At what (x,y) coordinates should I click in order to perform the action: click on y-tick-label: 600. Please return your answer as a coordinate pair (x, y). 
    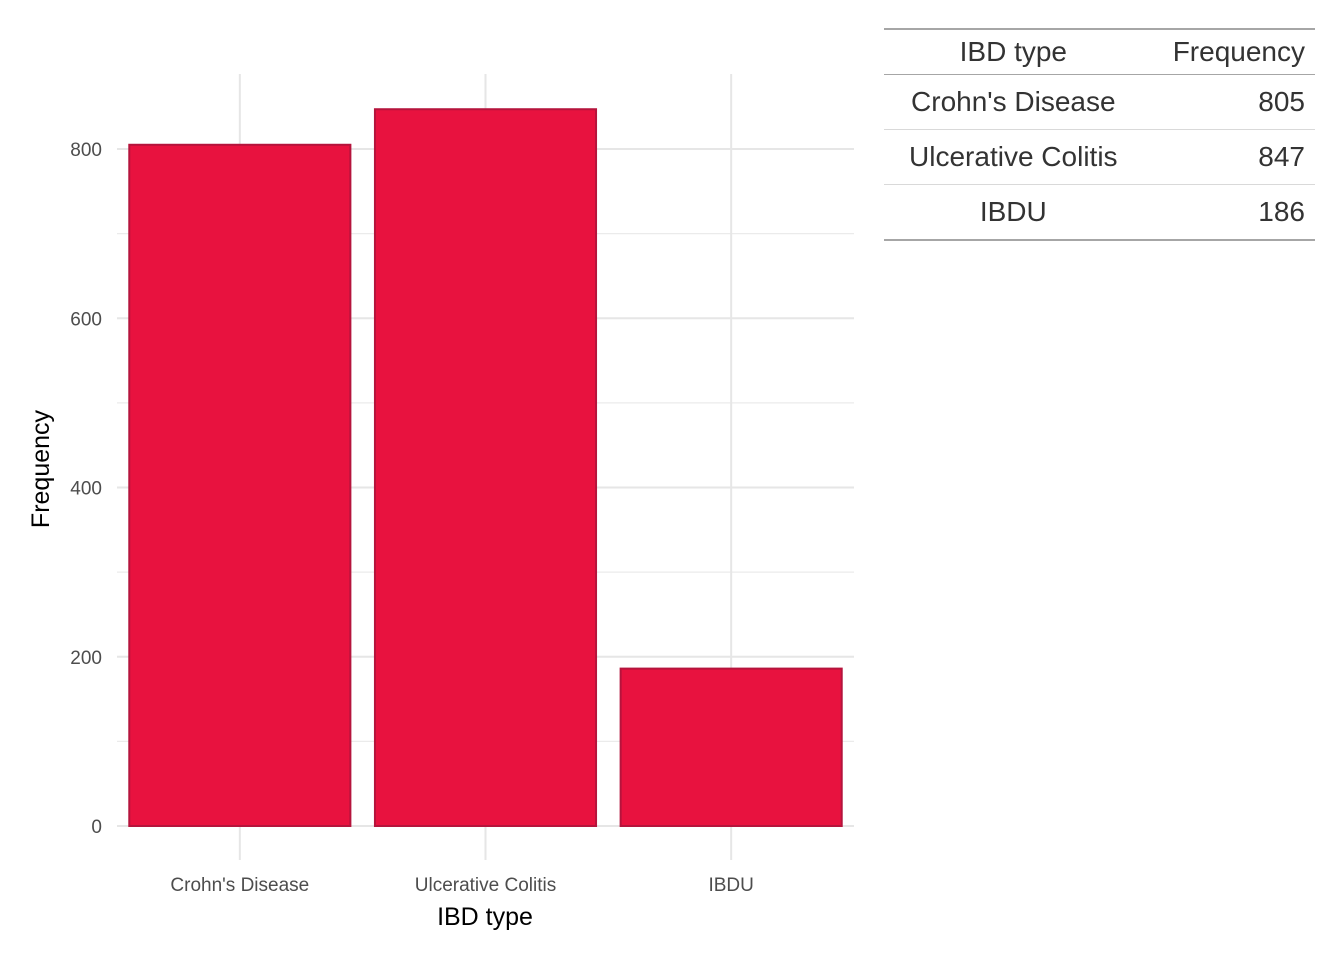
    Looking at the image, I should click on (86, 319).